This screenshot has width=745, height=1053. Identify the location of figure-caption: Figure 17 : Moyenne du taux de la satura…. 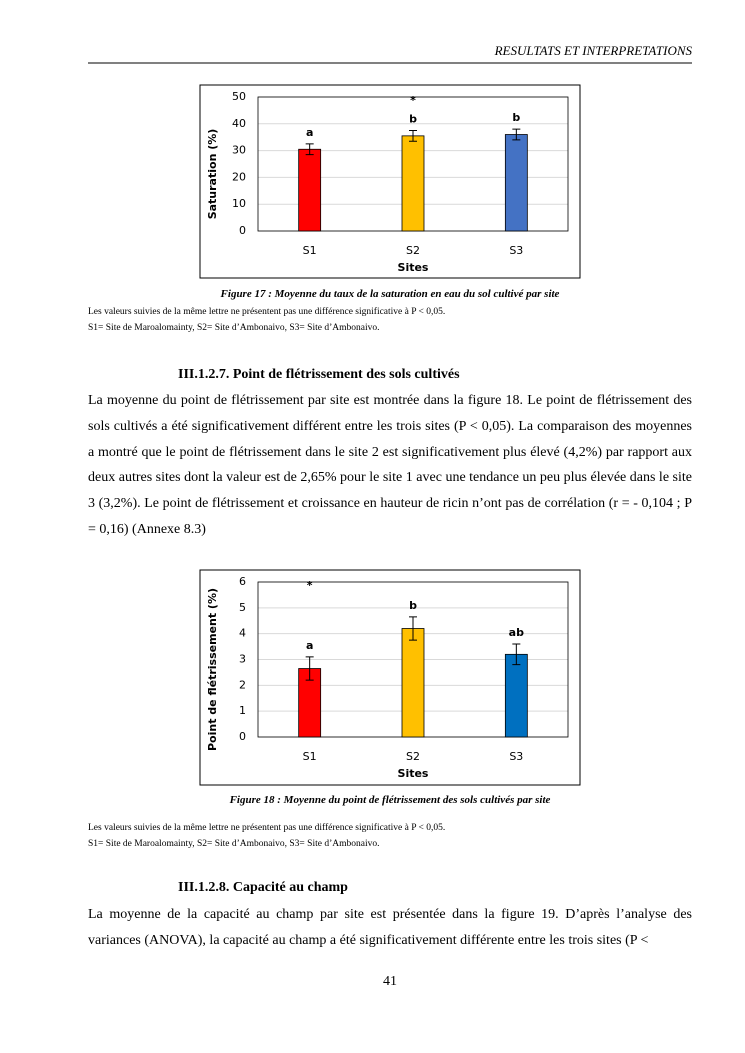
(390, 294).